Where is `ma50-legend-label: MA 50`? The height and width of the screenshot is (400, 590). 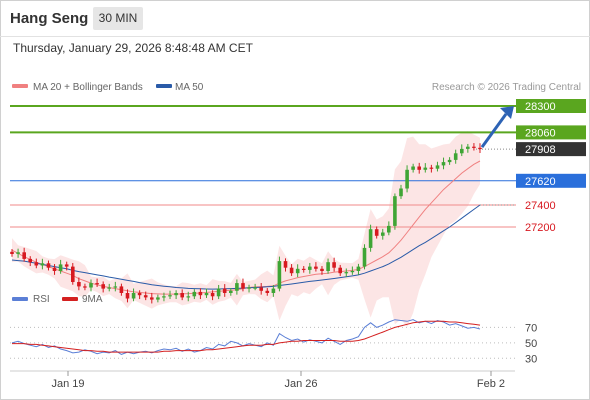
ma50-legend-label: MA 50 is located at coordinates (189, 87).